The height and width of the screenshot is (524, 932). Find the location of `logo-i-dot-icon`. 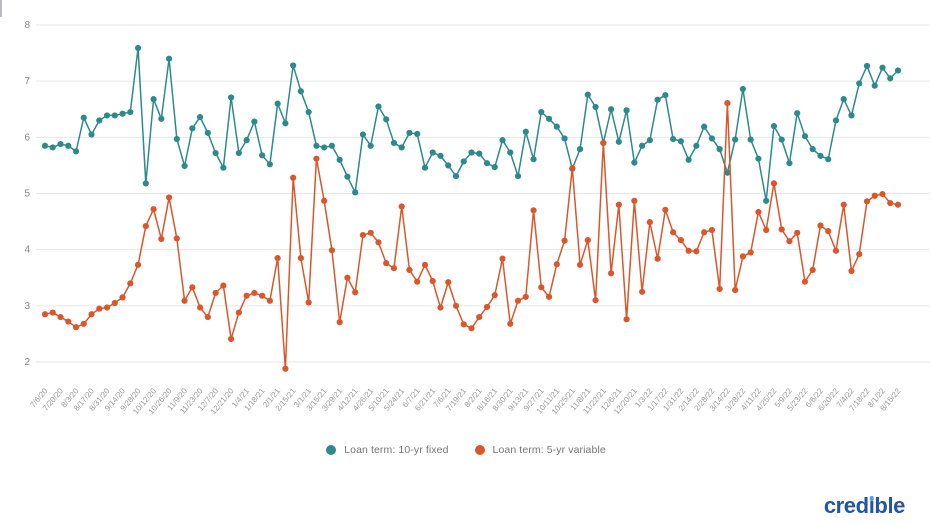

logo-i-dot-icon is located at coordinates (871, 498).